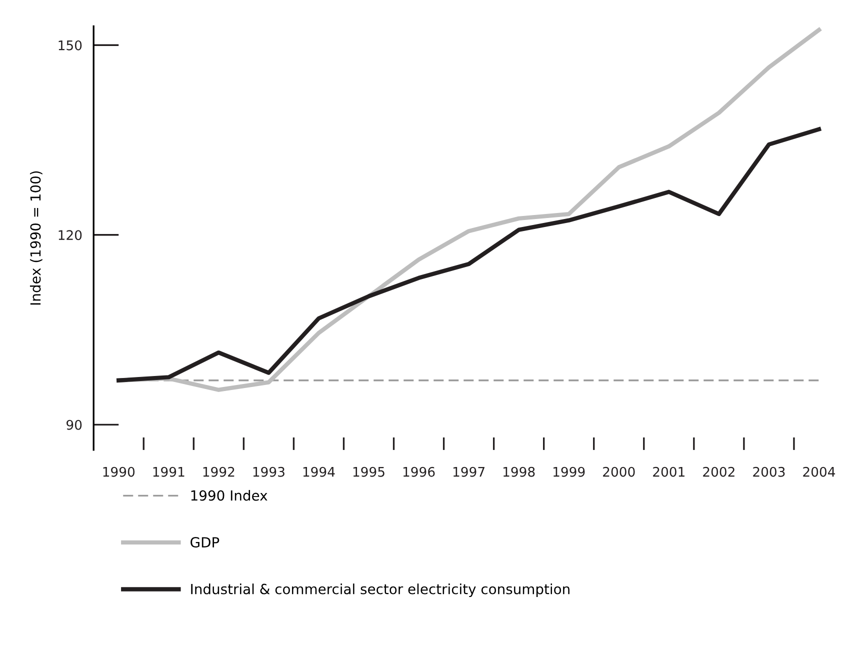 The height and width of the screenshot is (654, 851). I want to click on x-tick-label: 1994, so click(319, 471).